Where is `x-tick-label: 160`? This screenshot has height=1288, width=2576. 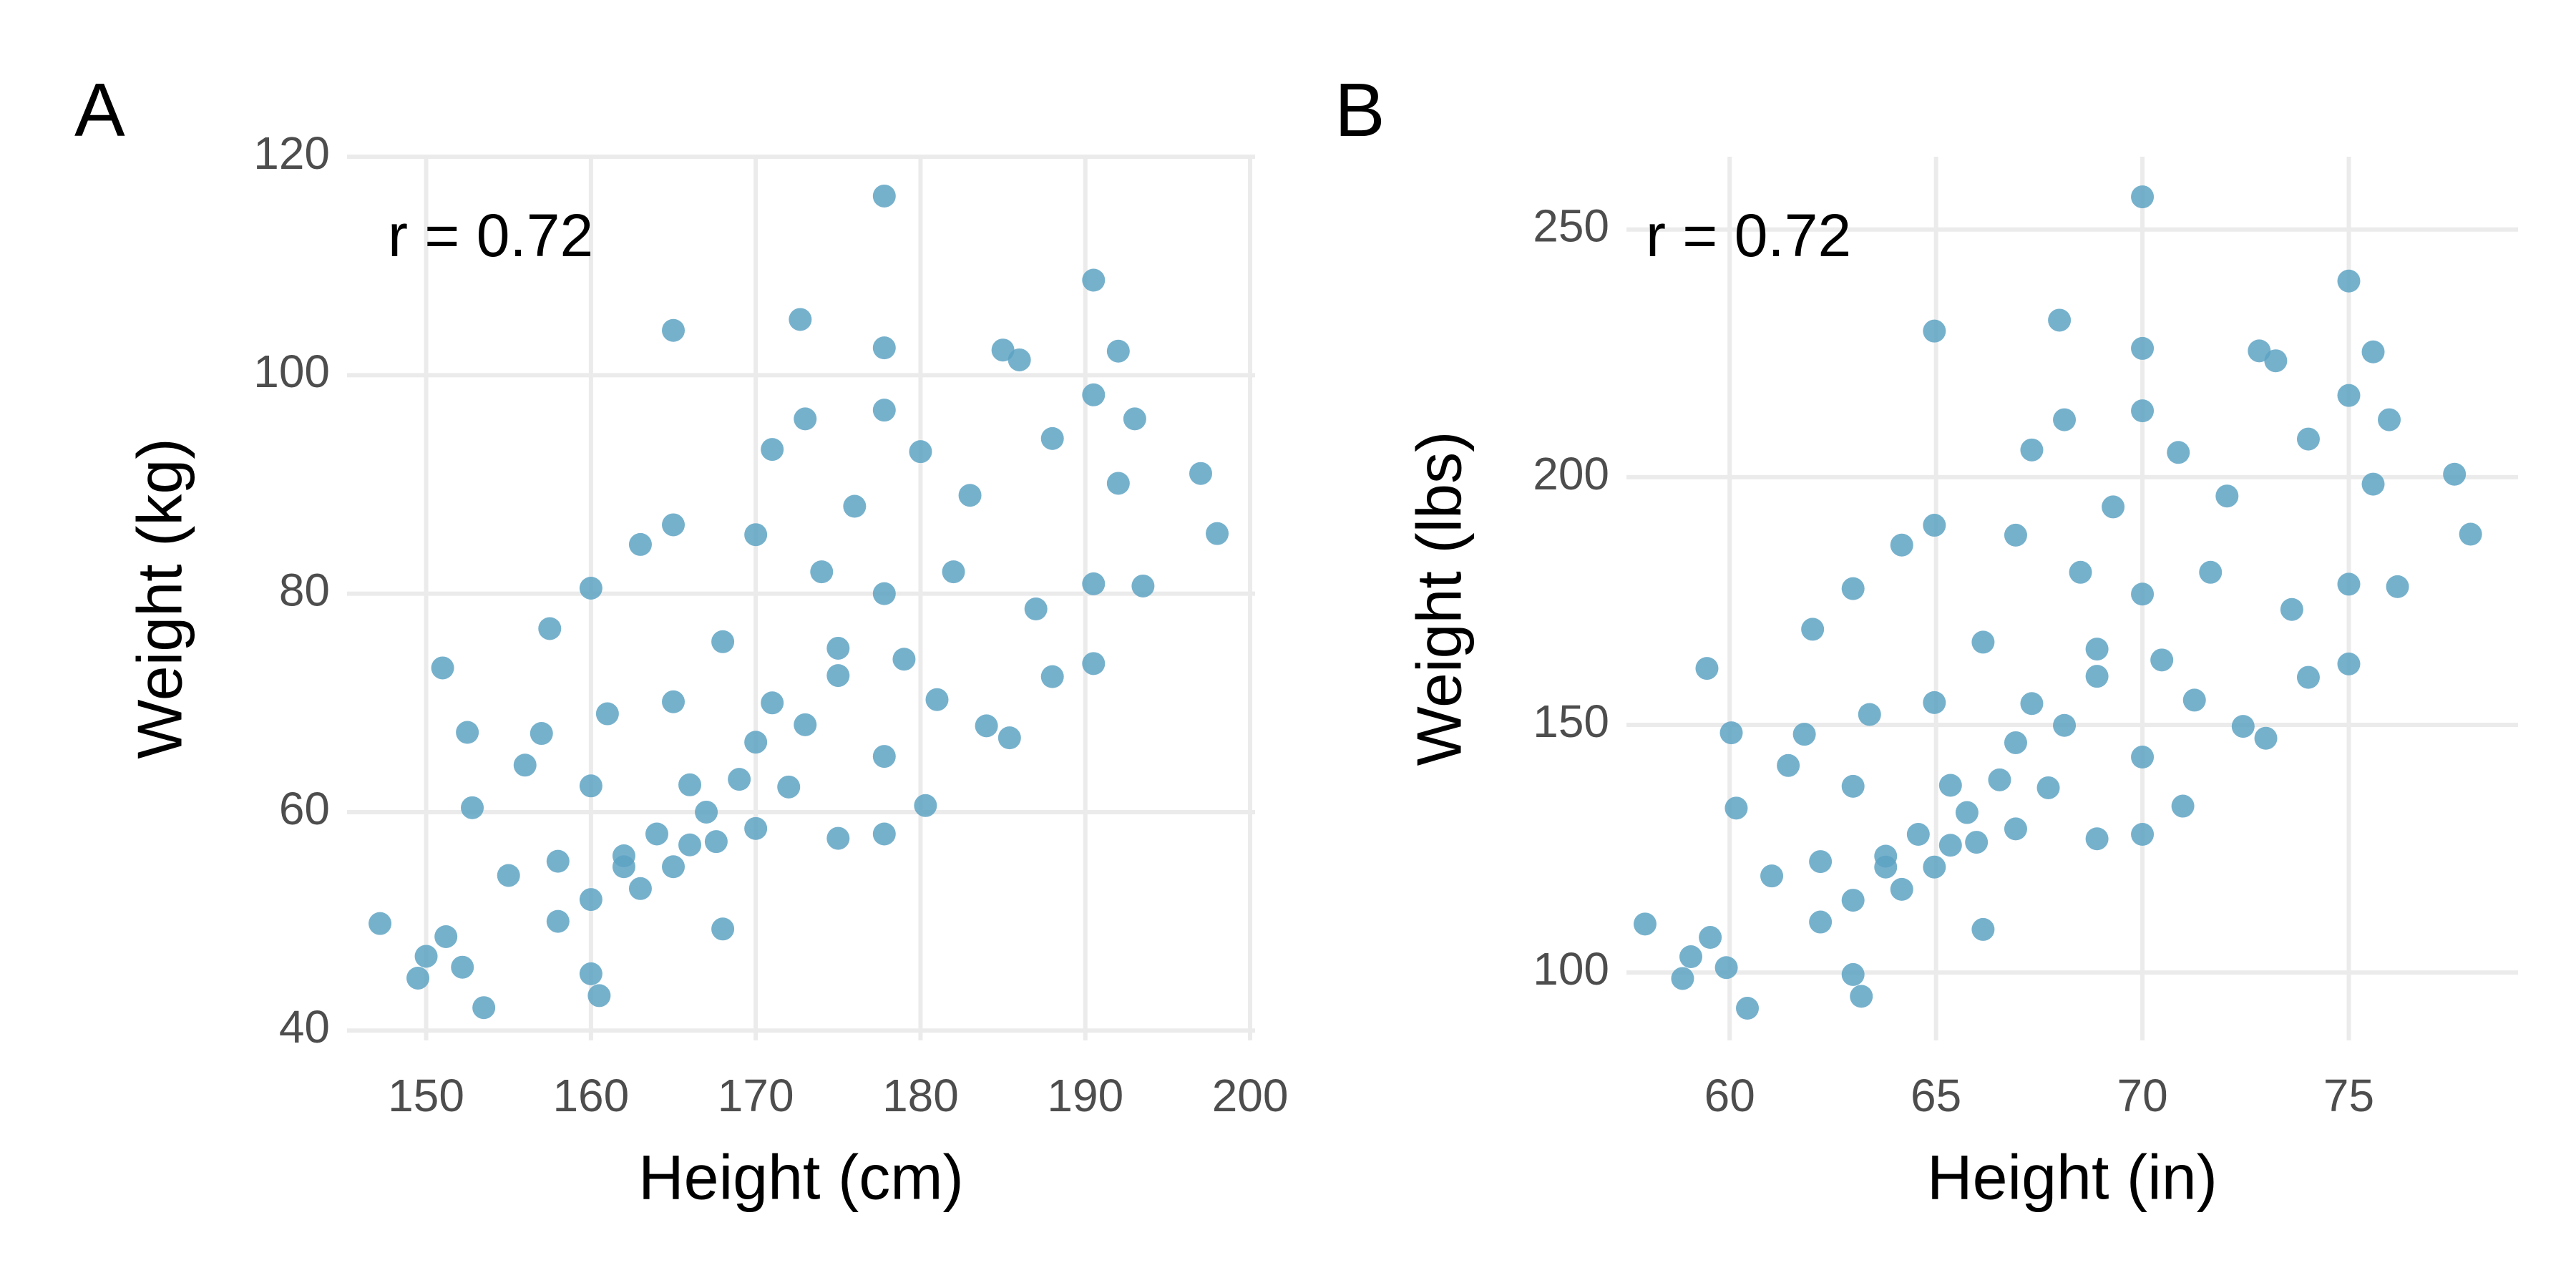
x-tick-label: 160 is located at coordinates (590, 1095).